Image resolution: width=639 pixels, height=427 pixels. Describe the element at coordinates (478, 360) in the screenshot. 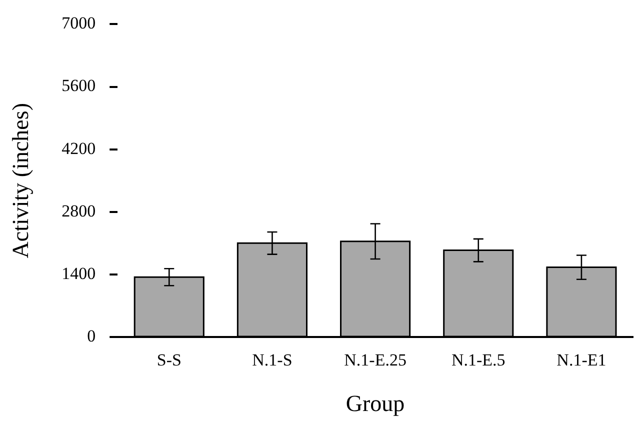

I see `x-tick-label: N.1-E.5` at that location.